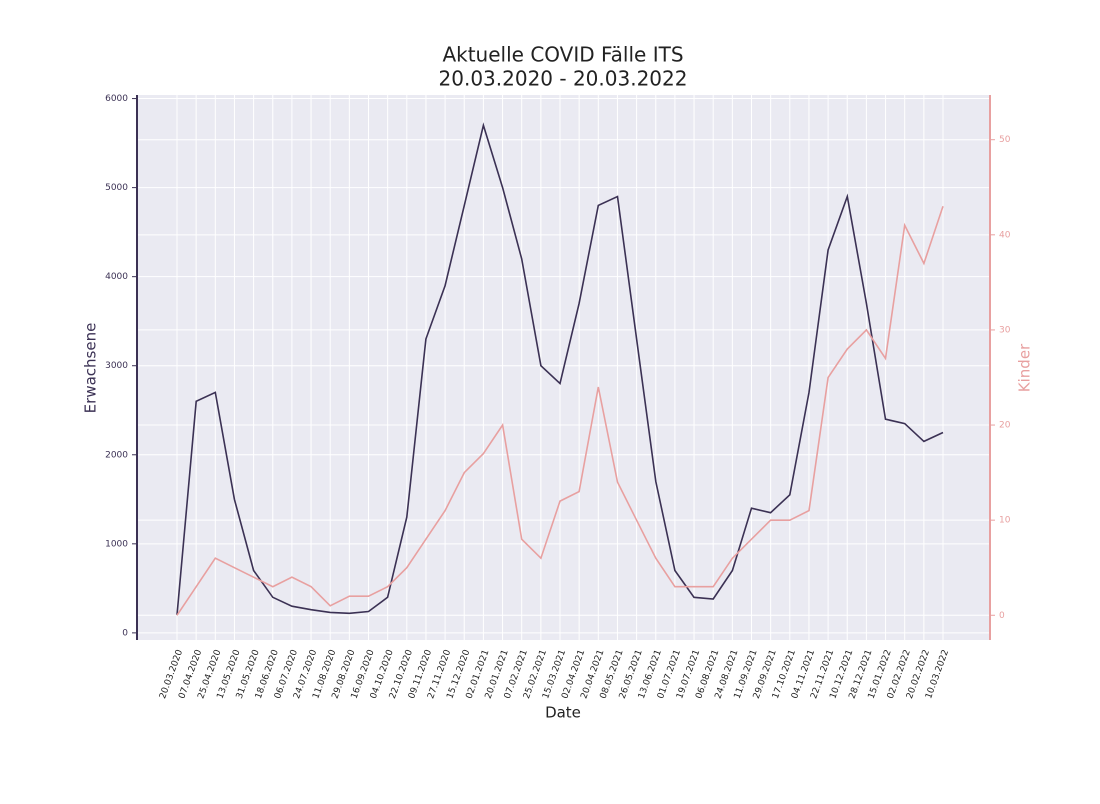 The height and width of the screenshot is (804, 1100). Describe the element at coordinates (116, 544) in the screenshot. I see `y-tick-label: 1000` at that location.